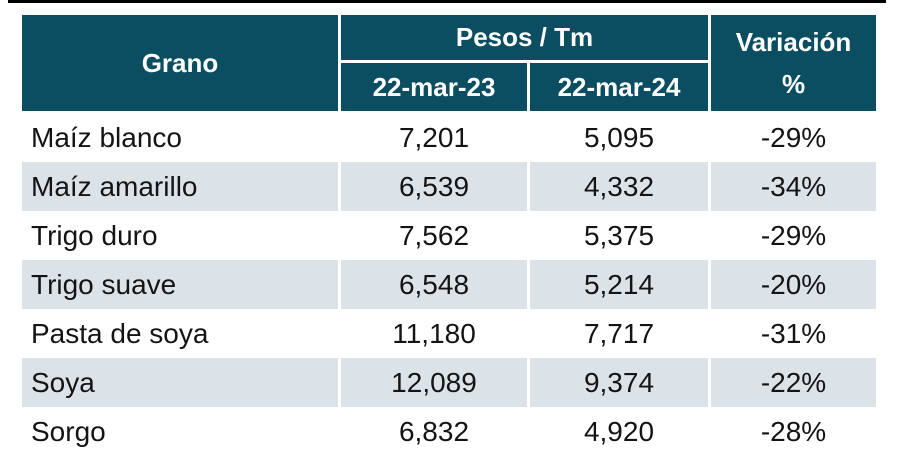  What do you see at coordinates (180, 64) in the screenshot?
I see `column-header-grano: Grano` at bounding box center [180, 64].